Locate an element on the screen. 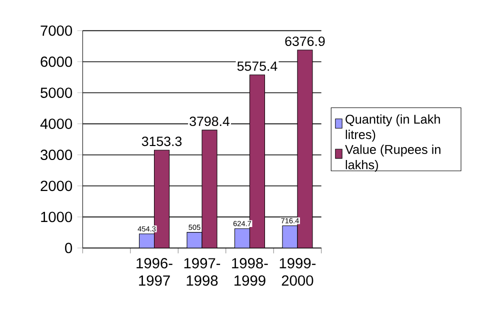 Image resolution: width=477 pixels, height=320 pixels. y-tick-label: 3000 is located at coordinates (56, 155).